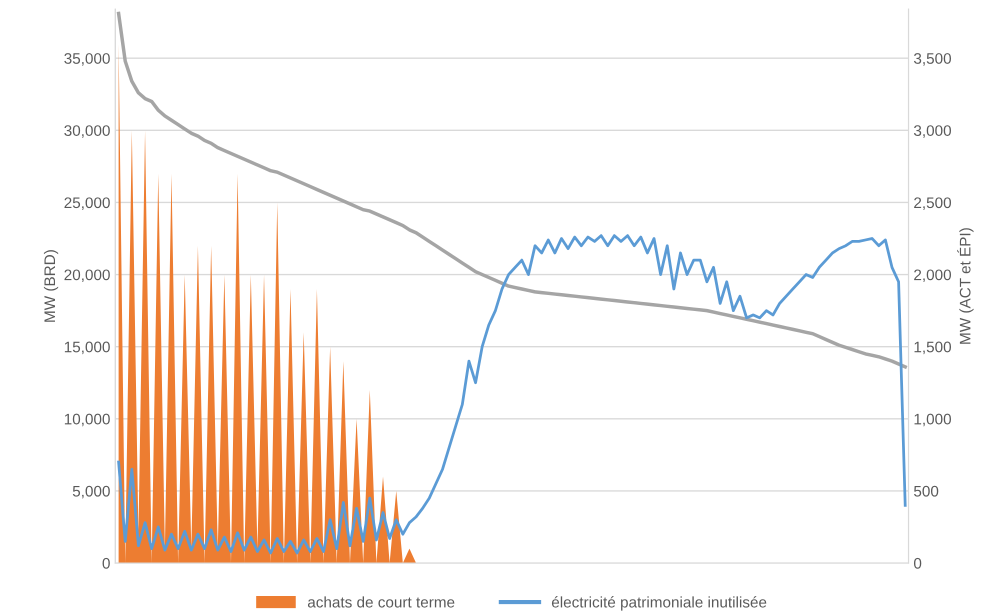 The height and width of the screenshot is (612, 994). Describe the element at coordinates (933, 203) in the screenshot. I see `y2-tick-label: 2,500` at that location.